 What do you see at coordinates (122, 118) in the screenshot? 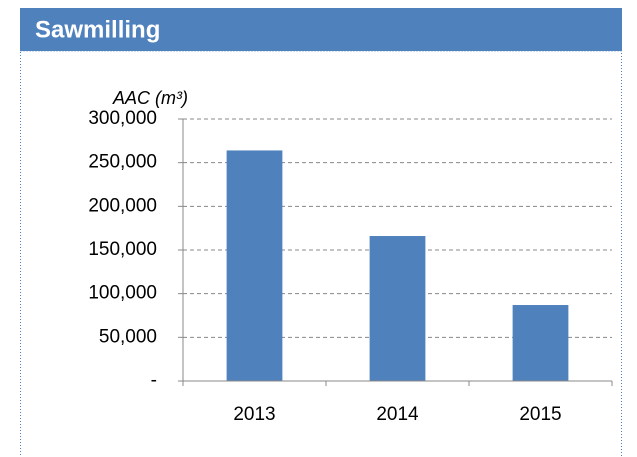
I see `y-tick-label: 300,000` at bounding box center [122, 118].